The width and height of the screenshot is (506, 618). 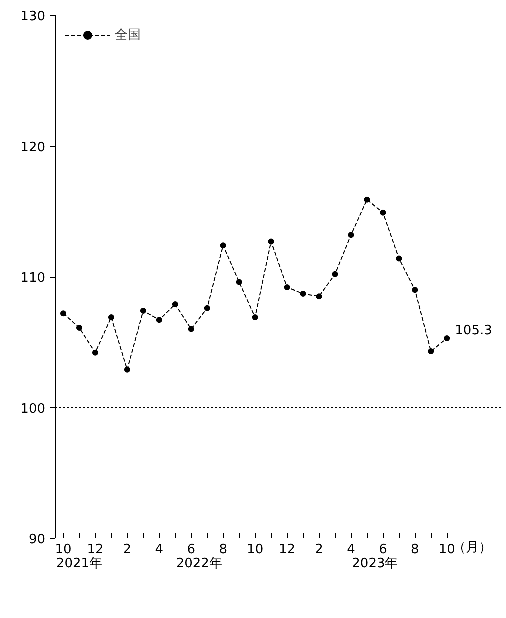 I want to click on y-tick-label: 90, so click(x=37, y=540).